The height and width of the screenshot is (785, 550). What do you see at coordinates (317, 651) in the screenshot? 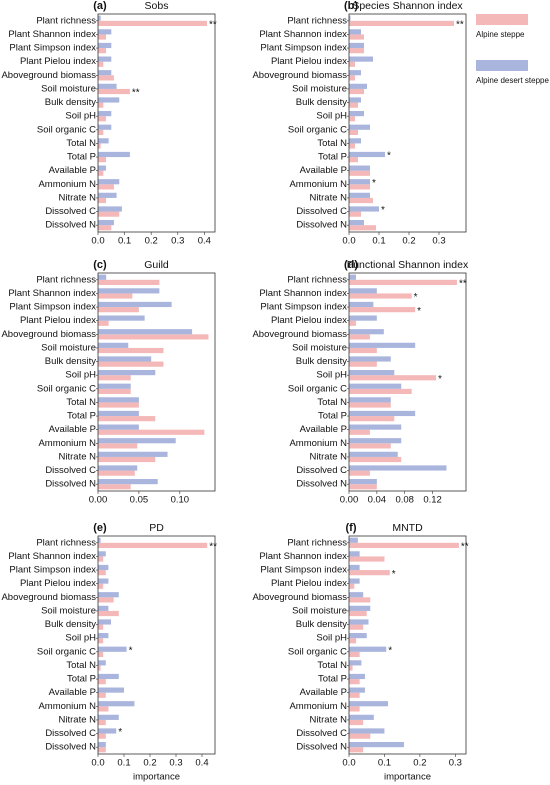
I see `category-label: Soil organic C` at bounding box center [317, 651].